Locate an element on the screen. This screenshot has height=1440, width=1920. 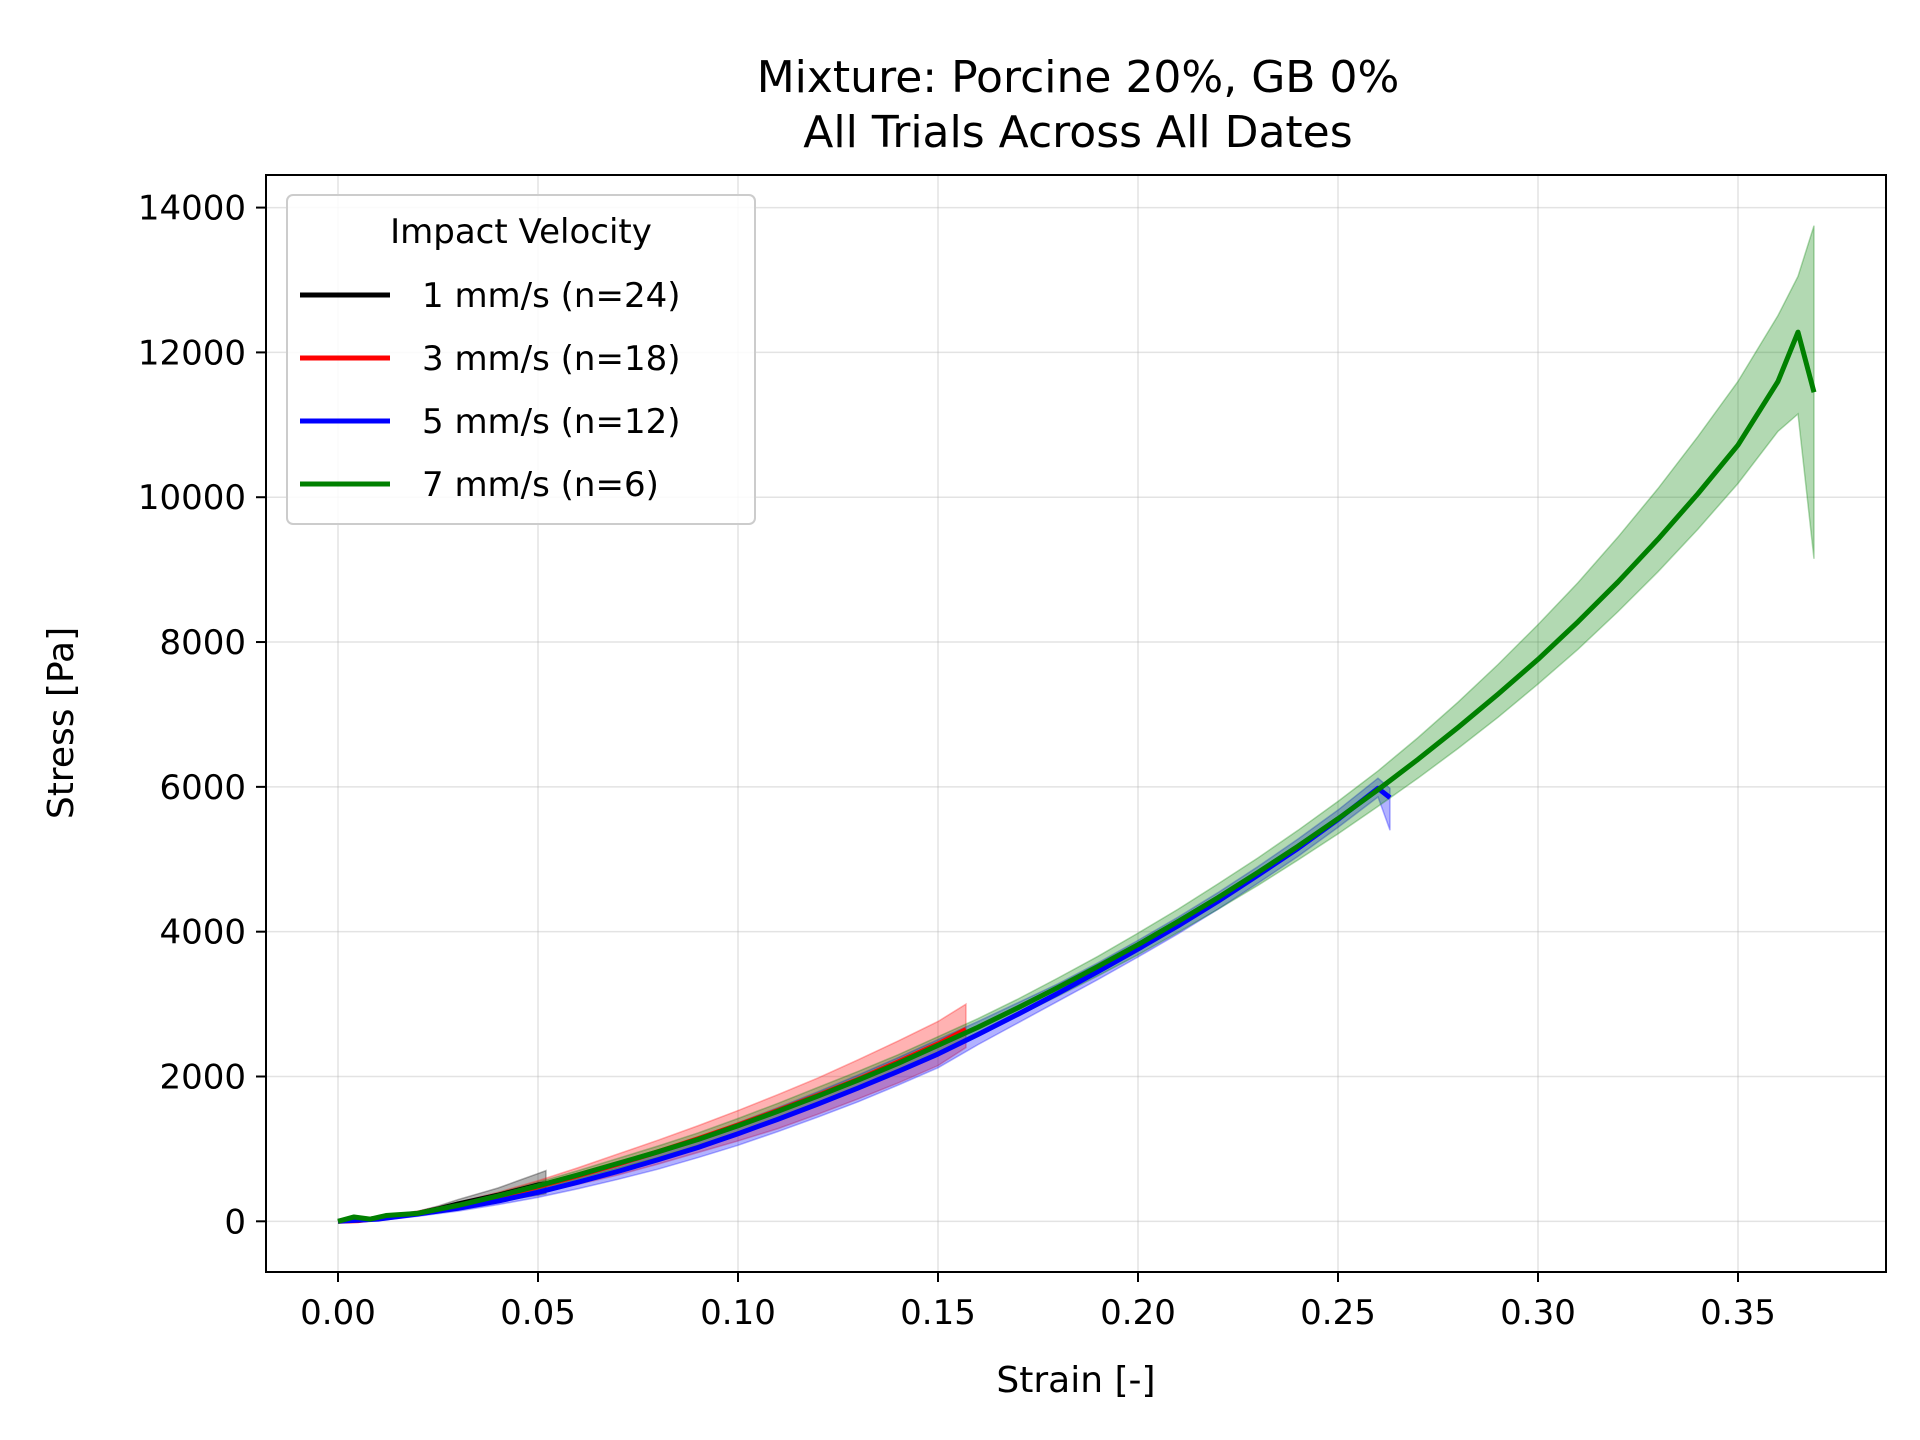
y-tick-label: 14000 is located at coordinates (192, 209).